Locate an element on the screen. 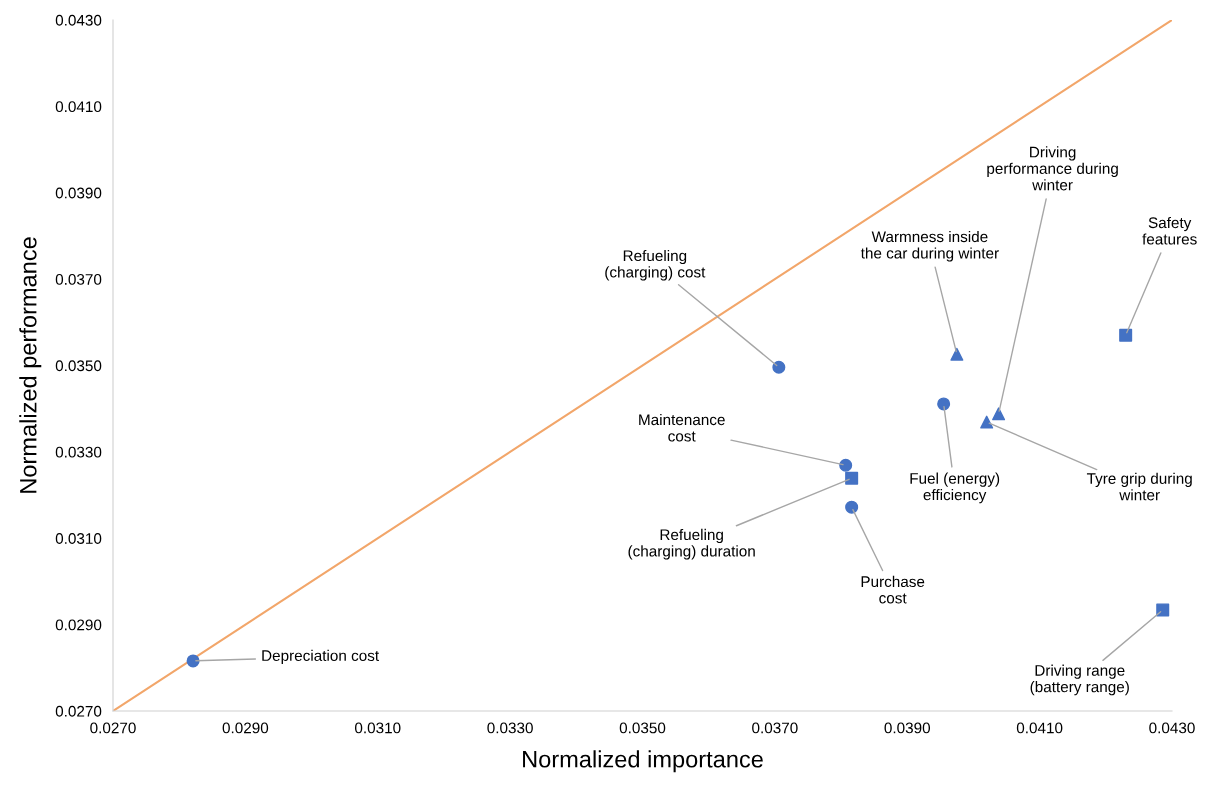 The width and height of the screenshot is (1205, 787). annotation: Purchase cost is located at coordinates (893, 589).